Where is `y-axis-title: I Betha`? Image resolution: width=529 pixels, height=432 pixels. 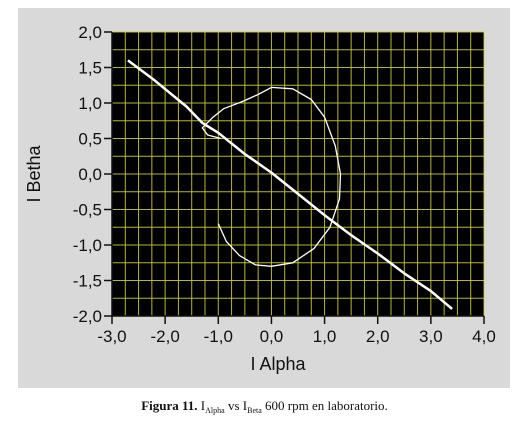 y-axis-title: I Betha is located at coordinates (34, 173).